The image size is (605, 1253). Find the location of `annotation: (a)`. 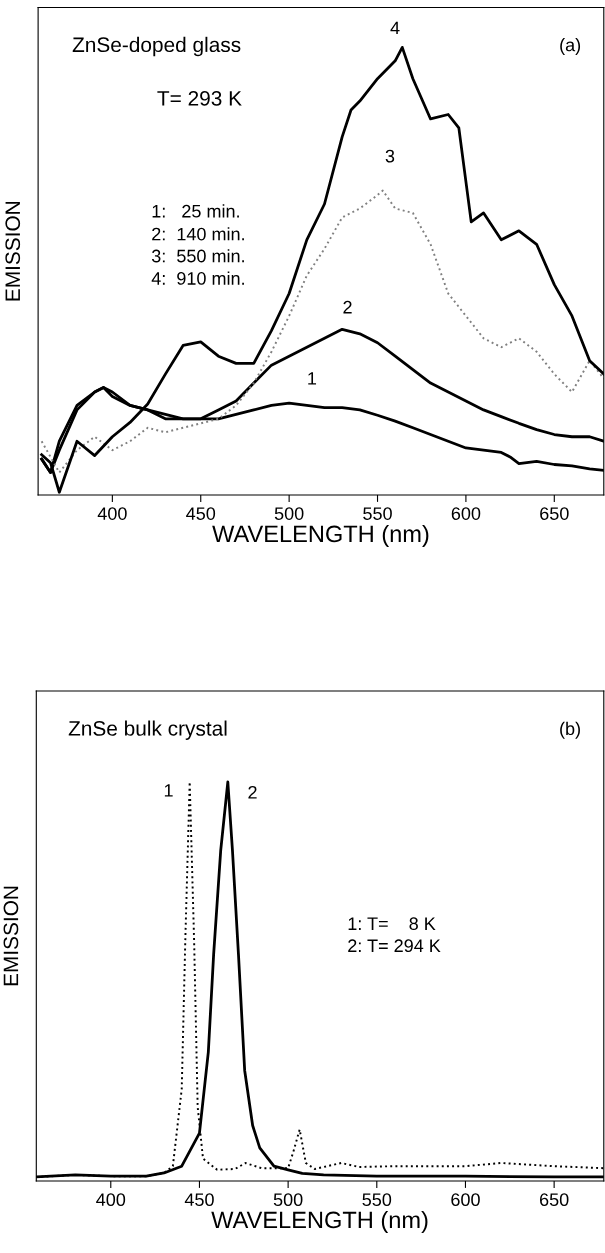

annotation: (a) is located at coordinates (570, 46).